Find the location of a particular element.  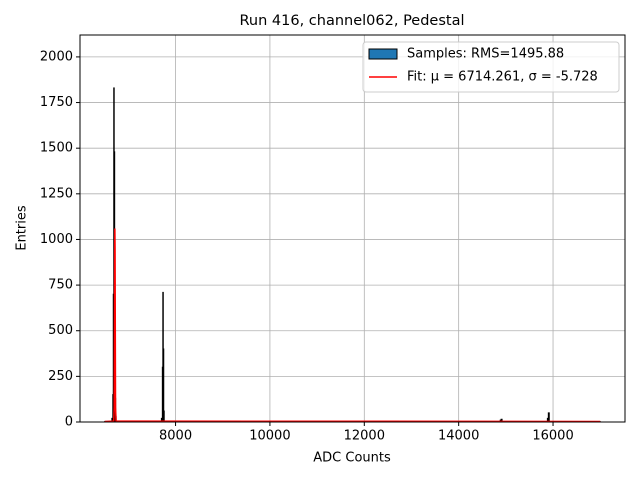

x-tick-label: 14000 is located at coordinates (458, 436).